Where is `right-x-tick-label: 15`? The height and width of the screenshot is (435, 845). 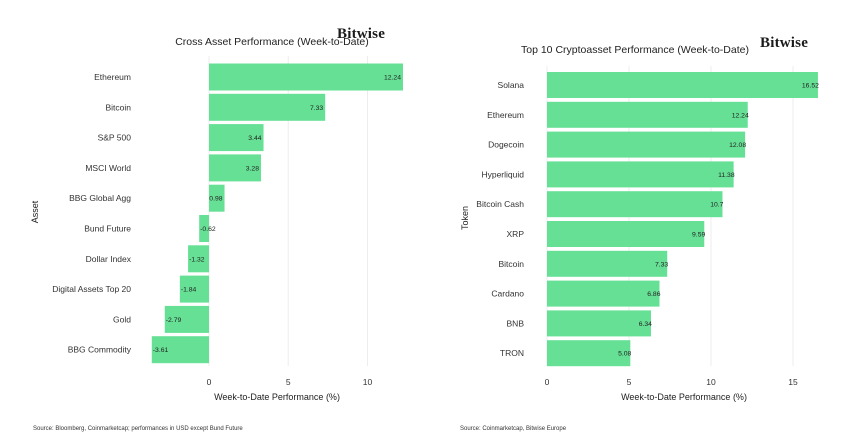 right-x-tick-label: 15 is located at coordinates (793, 382).